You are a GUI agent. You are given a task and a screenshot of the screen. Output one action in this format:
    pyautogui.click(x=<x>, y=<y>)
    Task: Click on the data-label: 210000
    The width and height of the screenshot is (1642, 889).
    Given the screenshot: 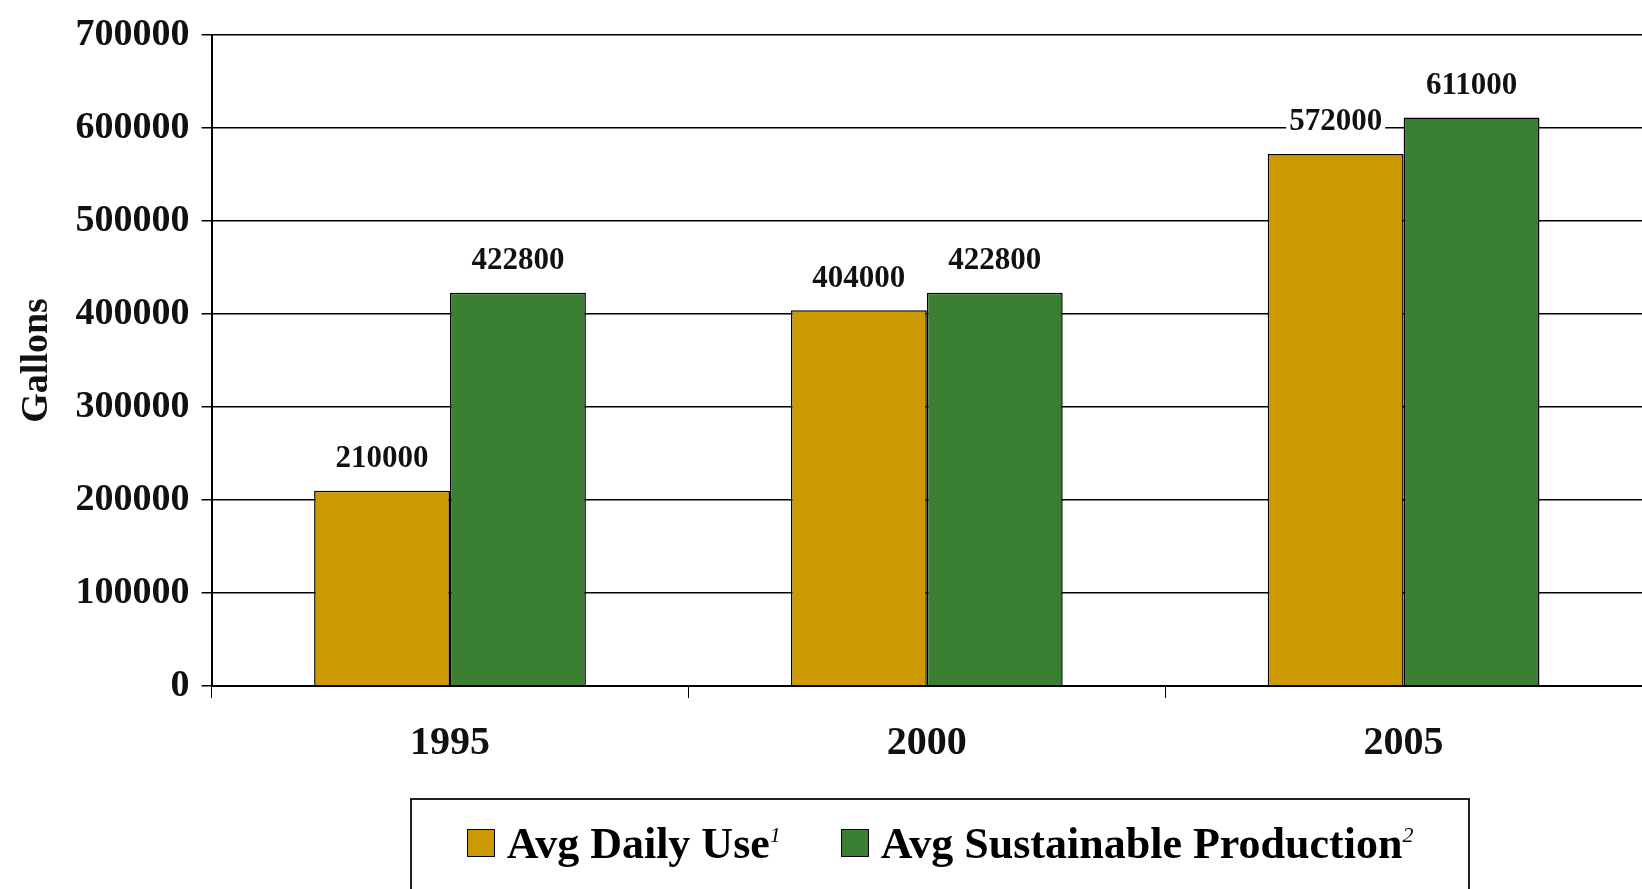 What is the action you would take?
    pyautogui.click(x=382, y=457)
    